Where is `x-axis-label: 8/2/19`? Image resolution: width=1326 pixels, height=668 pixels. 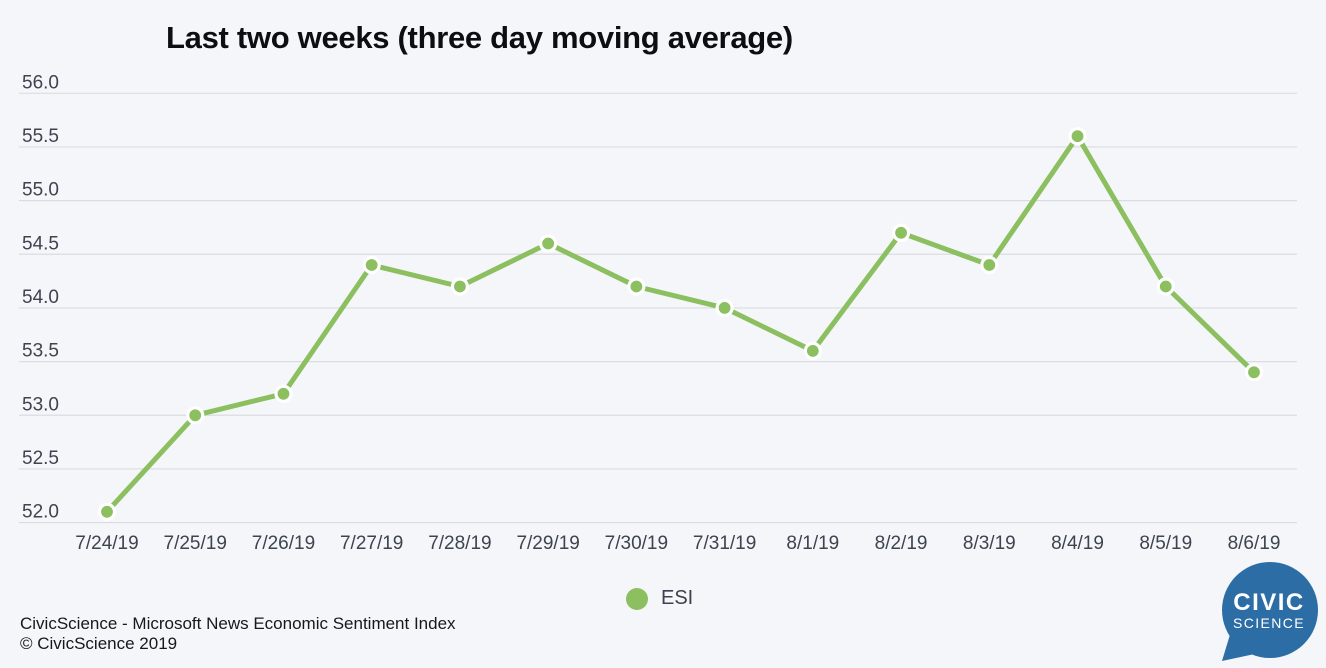 x-axis-label: 8/2/19 is located at coordinates (901, 543).